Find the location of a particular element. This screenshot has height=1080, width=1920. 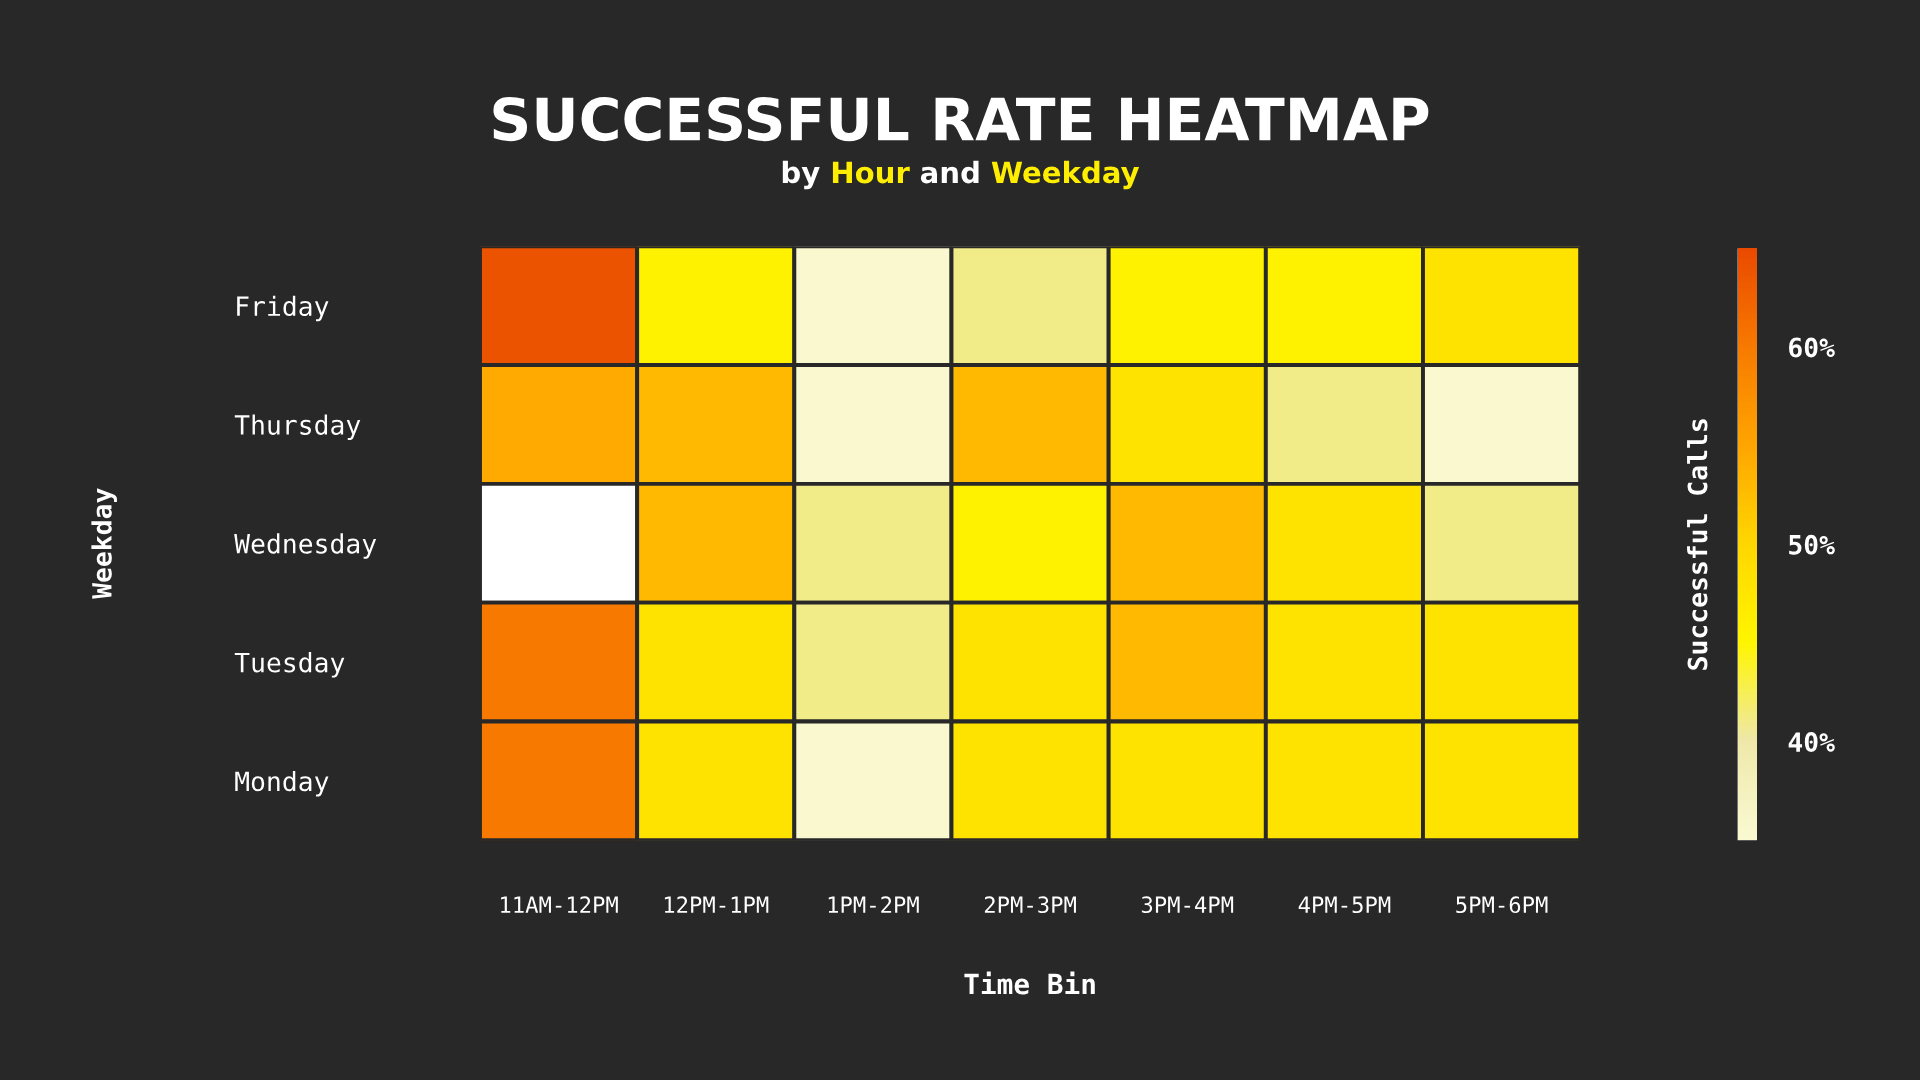

chart-subtitle: by Hour and Weekday is located at coordinates (961, 175).